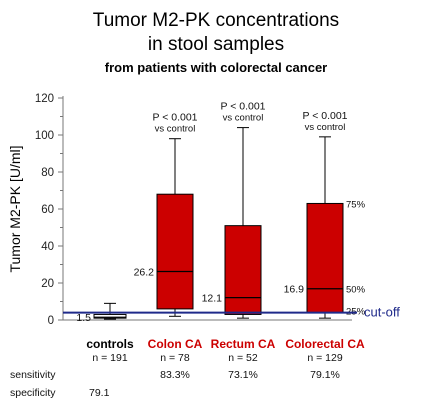 The width and height of the screenshot is (423, 406). Describe the element at coordinates (110, 344) in the screenshot. I see `x-category-label: controls` at that location.